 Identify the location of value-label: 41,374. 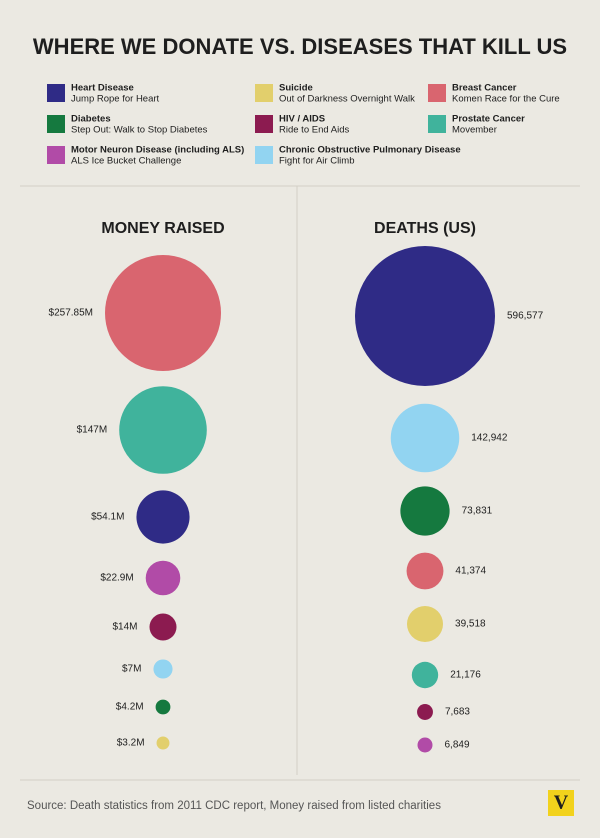
(470, 571).